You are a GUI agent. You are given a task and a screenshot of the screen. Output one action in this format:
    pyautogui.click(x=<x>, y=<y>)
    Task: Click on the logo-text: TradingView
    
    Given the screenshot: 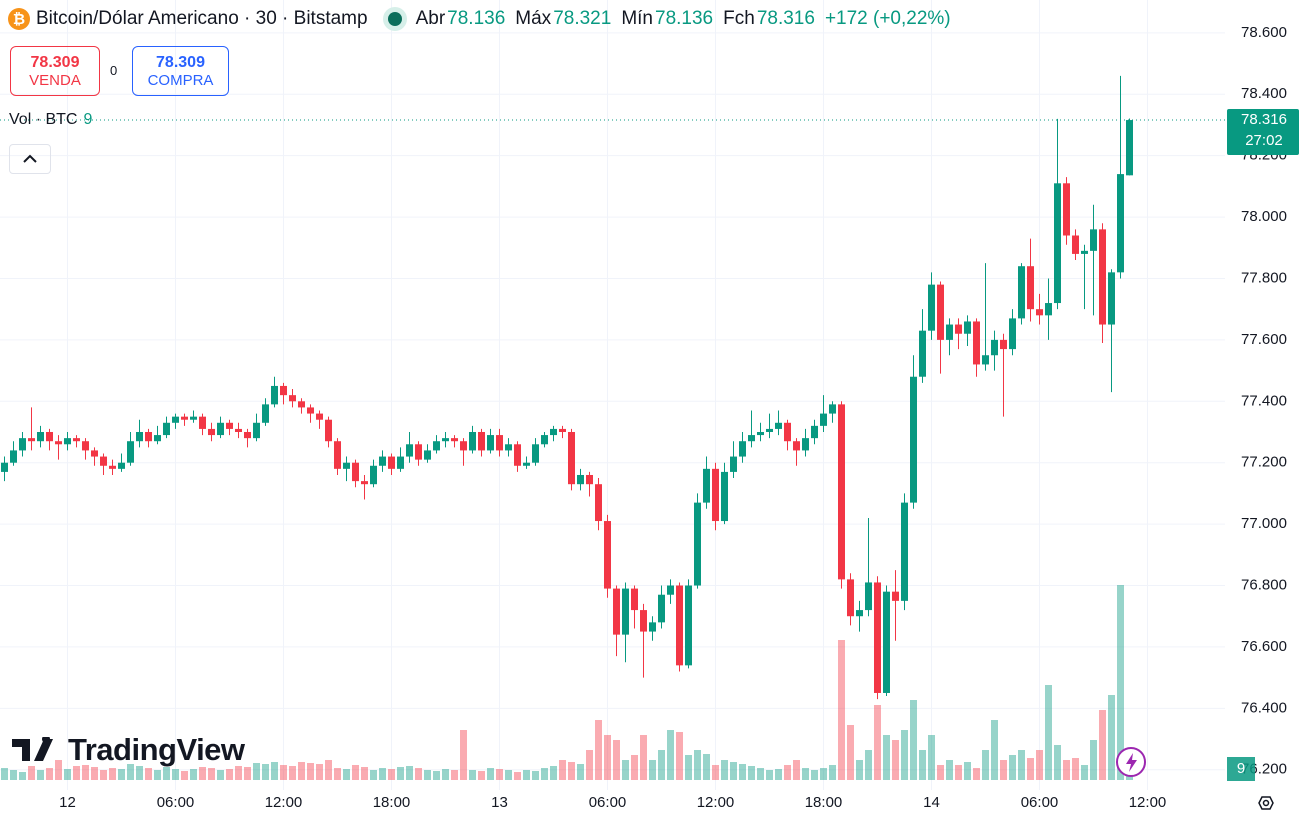 What is the action you would take?
    pyautogui.click(x=156, y=749)
    